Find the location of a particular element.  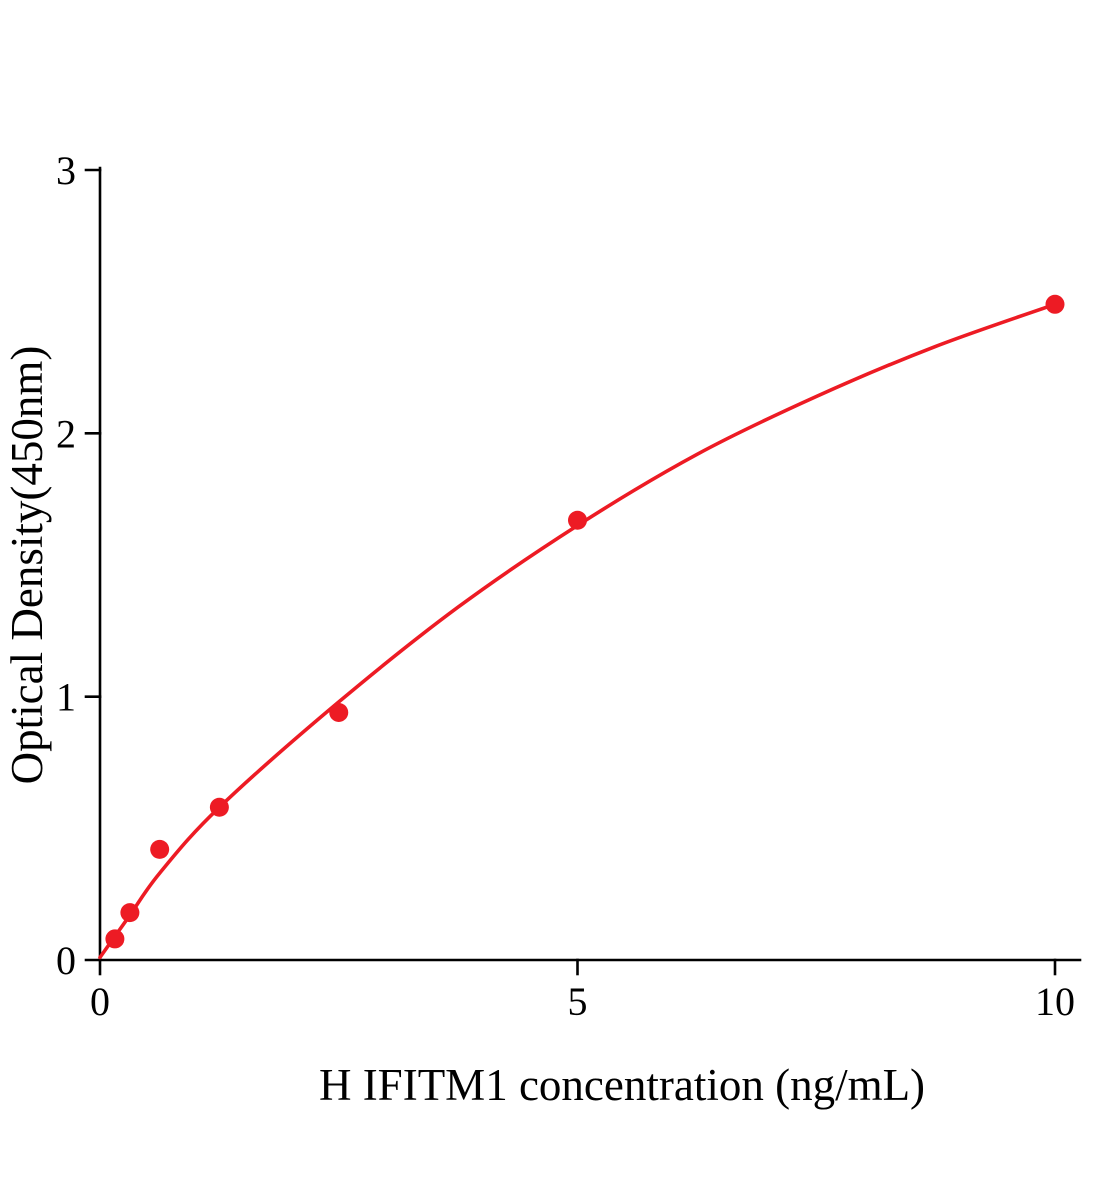

y-tick-label: 2 is located at coordinates (66, 433).